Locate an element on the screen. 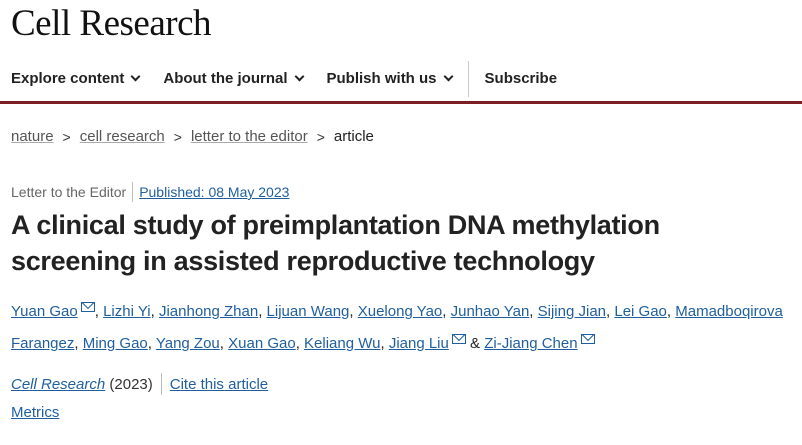  breadcrumb-cell-research: cell research is located at coordinates (122, 136).